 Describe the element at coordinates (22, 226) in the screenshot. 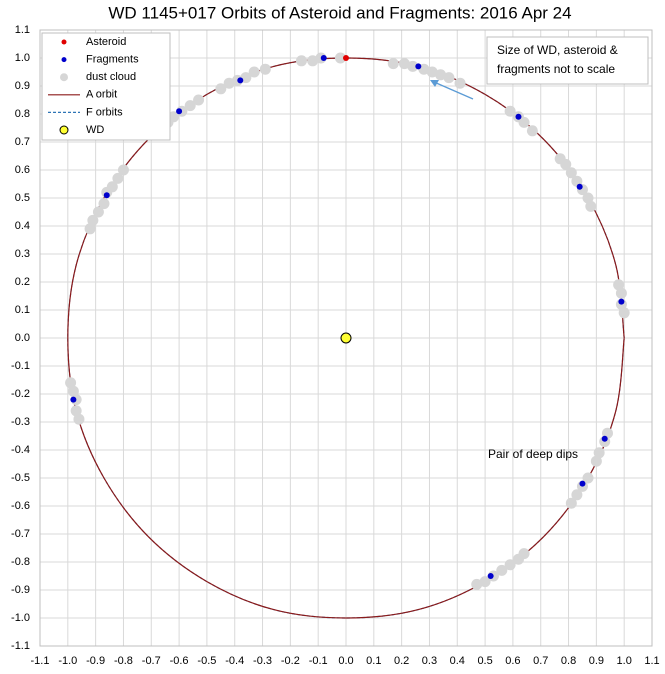

I see `y-tick-label: 0.4` at that location.